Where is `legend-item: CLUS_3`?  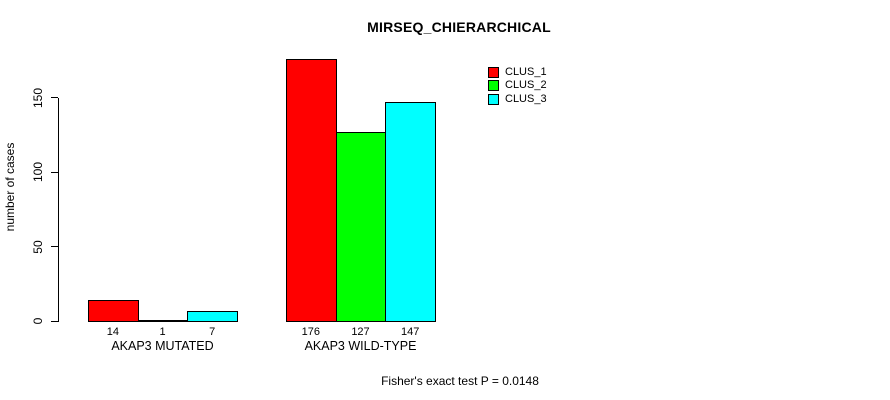
legend-item: CLUS_3 is located at coordinates (517, 99).